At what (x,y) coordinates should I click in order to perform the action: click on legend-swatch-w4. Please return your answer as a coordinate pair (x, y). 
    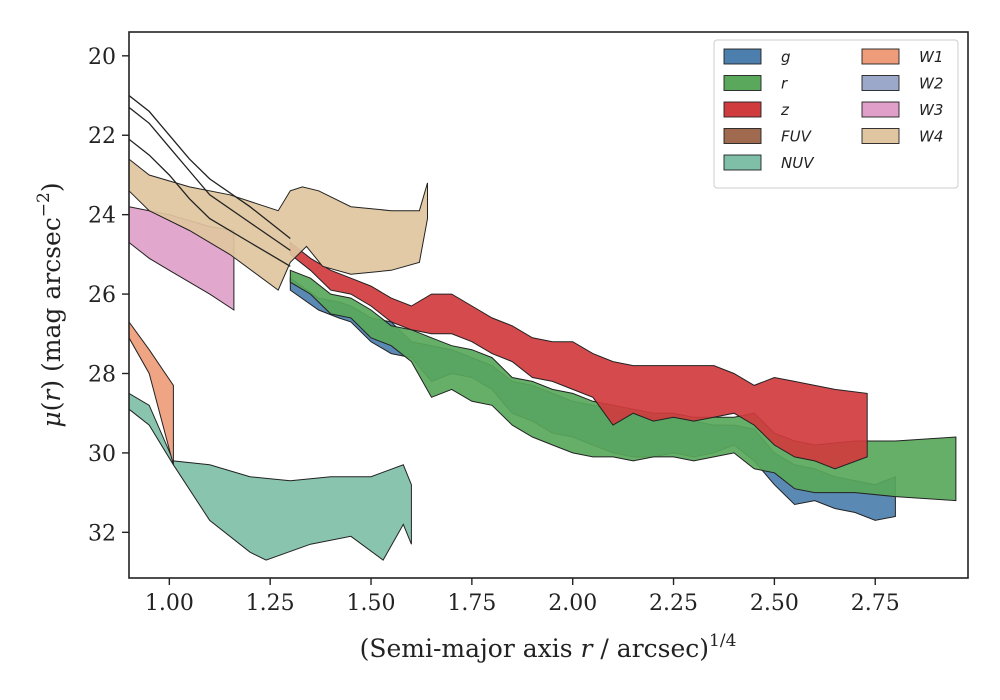
    Looking at the image, I should click on (880, 136).